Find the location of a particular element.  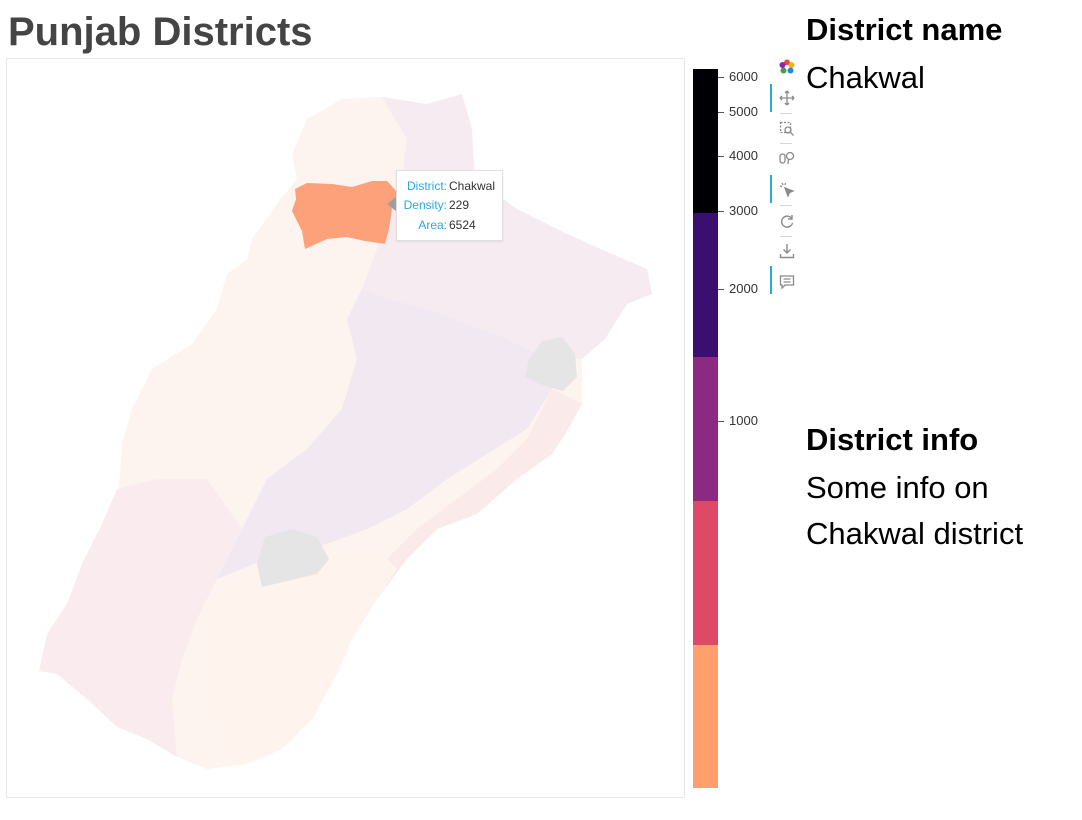

hover-icon is located at coordinates (787, 282).